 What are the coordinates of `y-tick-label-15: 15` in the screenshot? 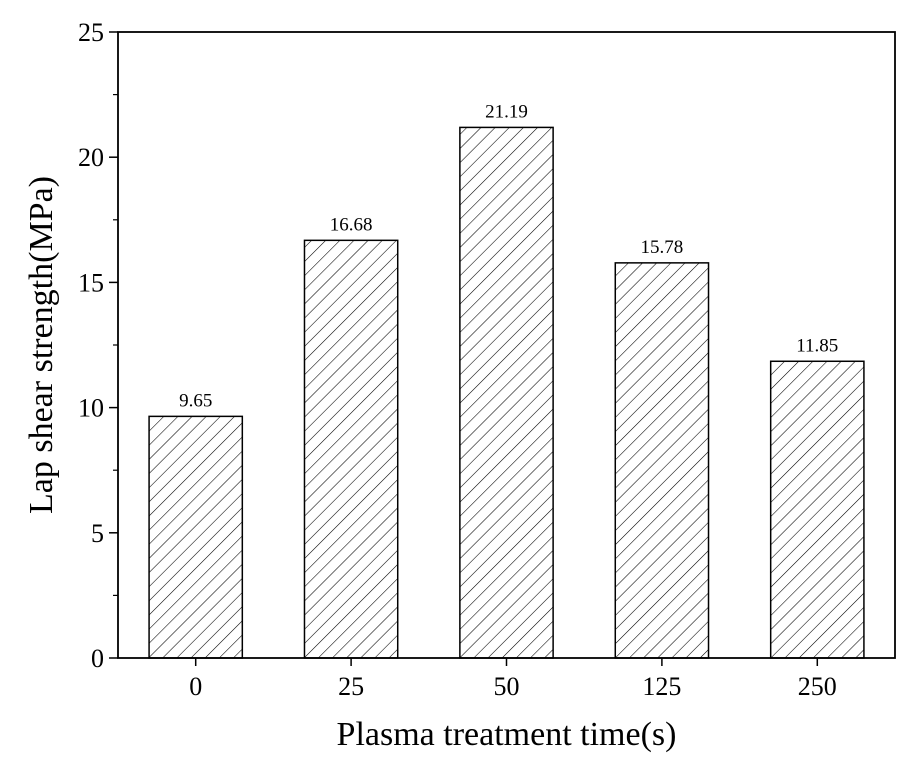 It's located at (91, 282).